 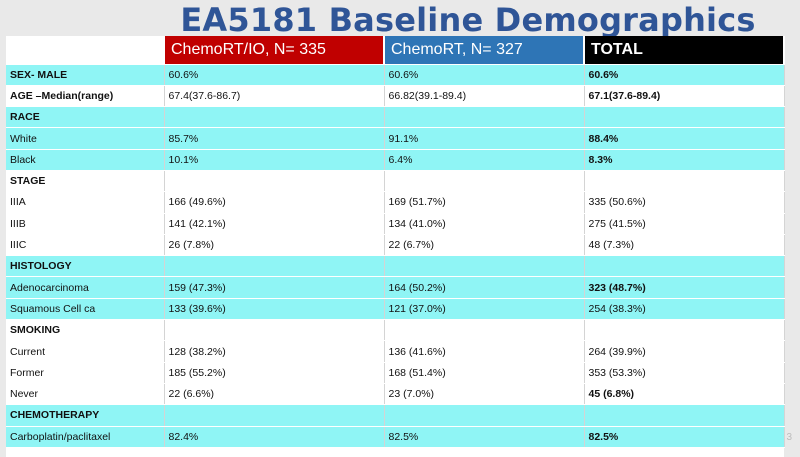 I want to click on cell-io: 10.1%, so click(x=274, y=160).